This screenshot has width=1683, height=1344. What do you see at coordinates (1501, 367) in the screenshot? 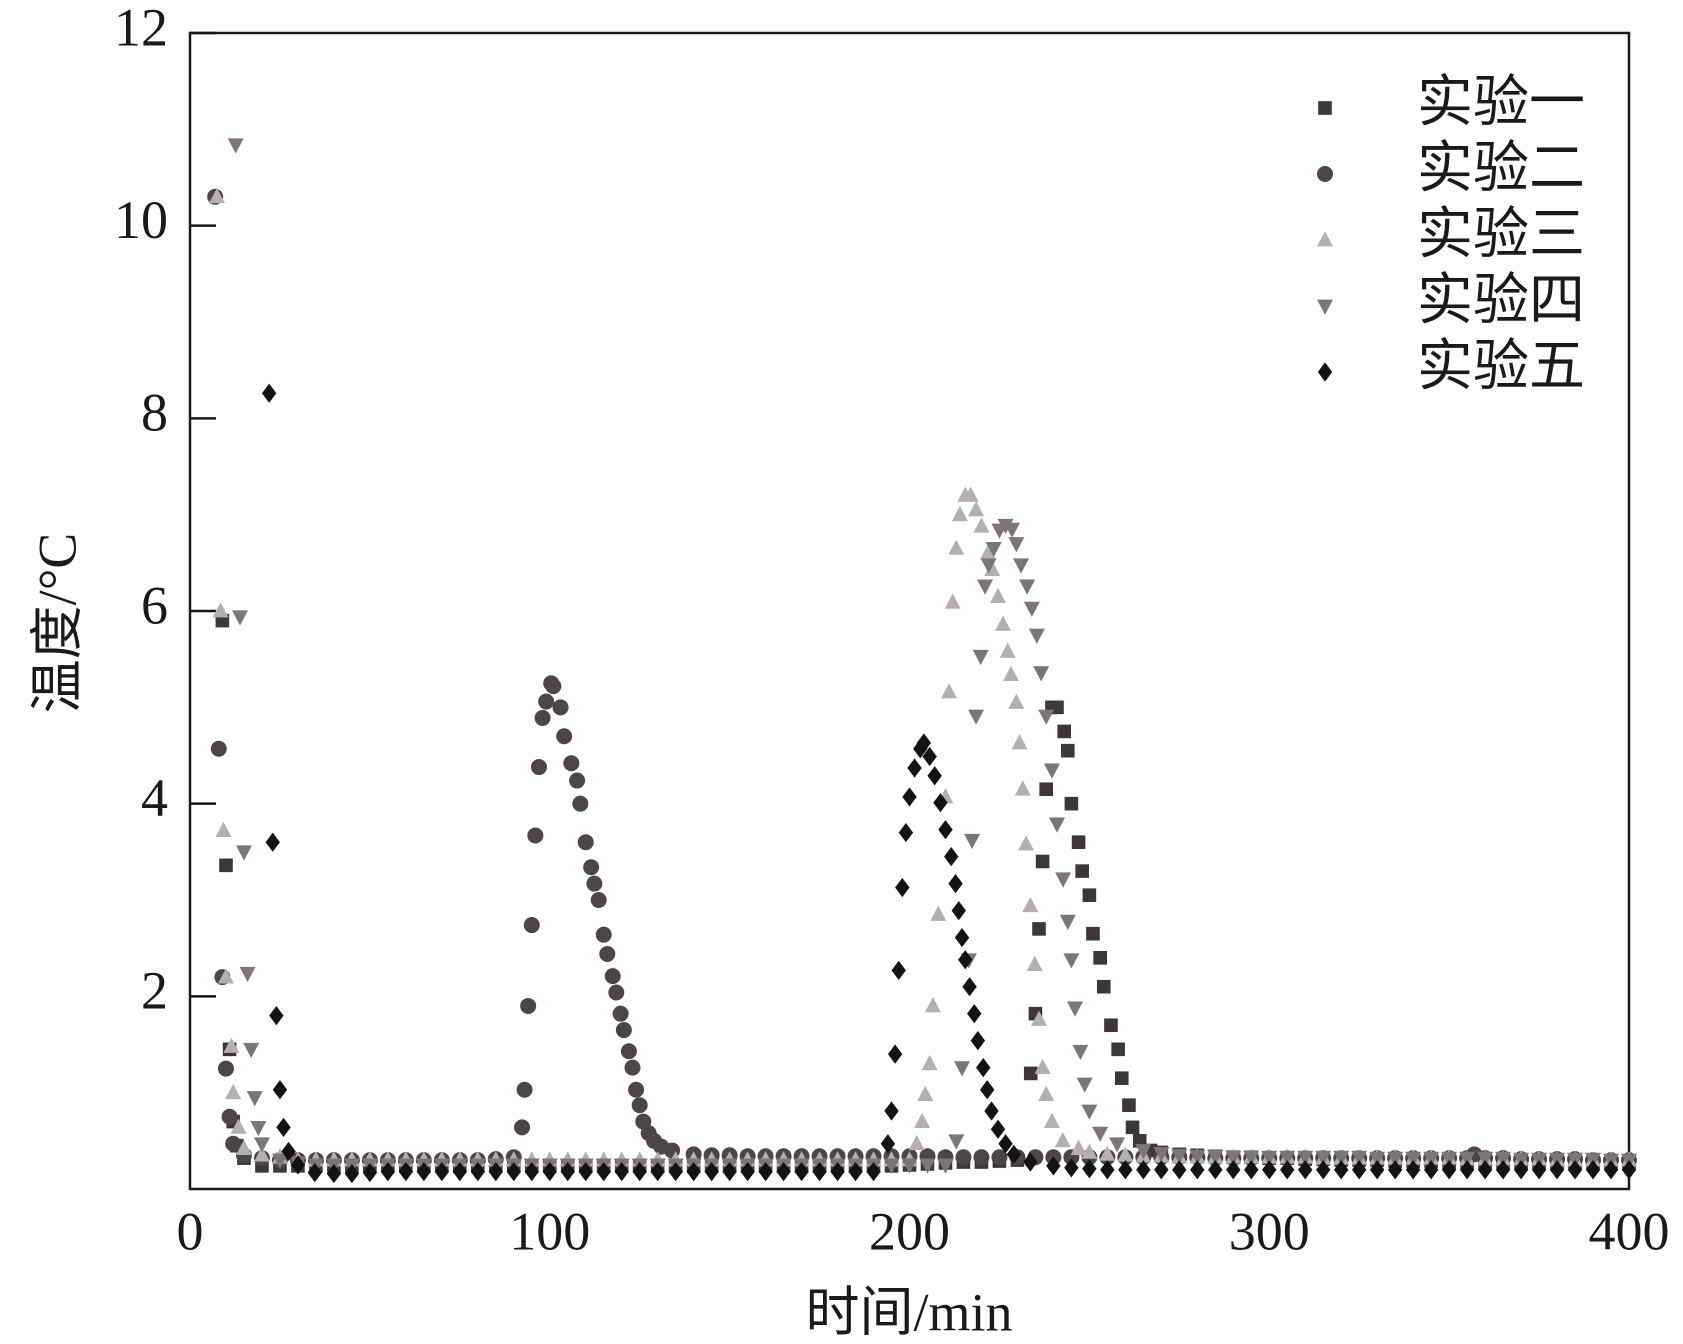
I see `legend-label: 实验五` at bounding box center [1501, 367].